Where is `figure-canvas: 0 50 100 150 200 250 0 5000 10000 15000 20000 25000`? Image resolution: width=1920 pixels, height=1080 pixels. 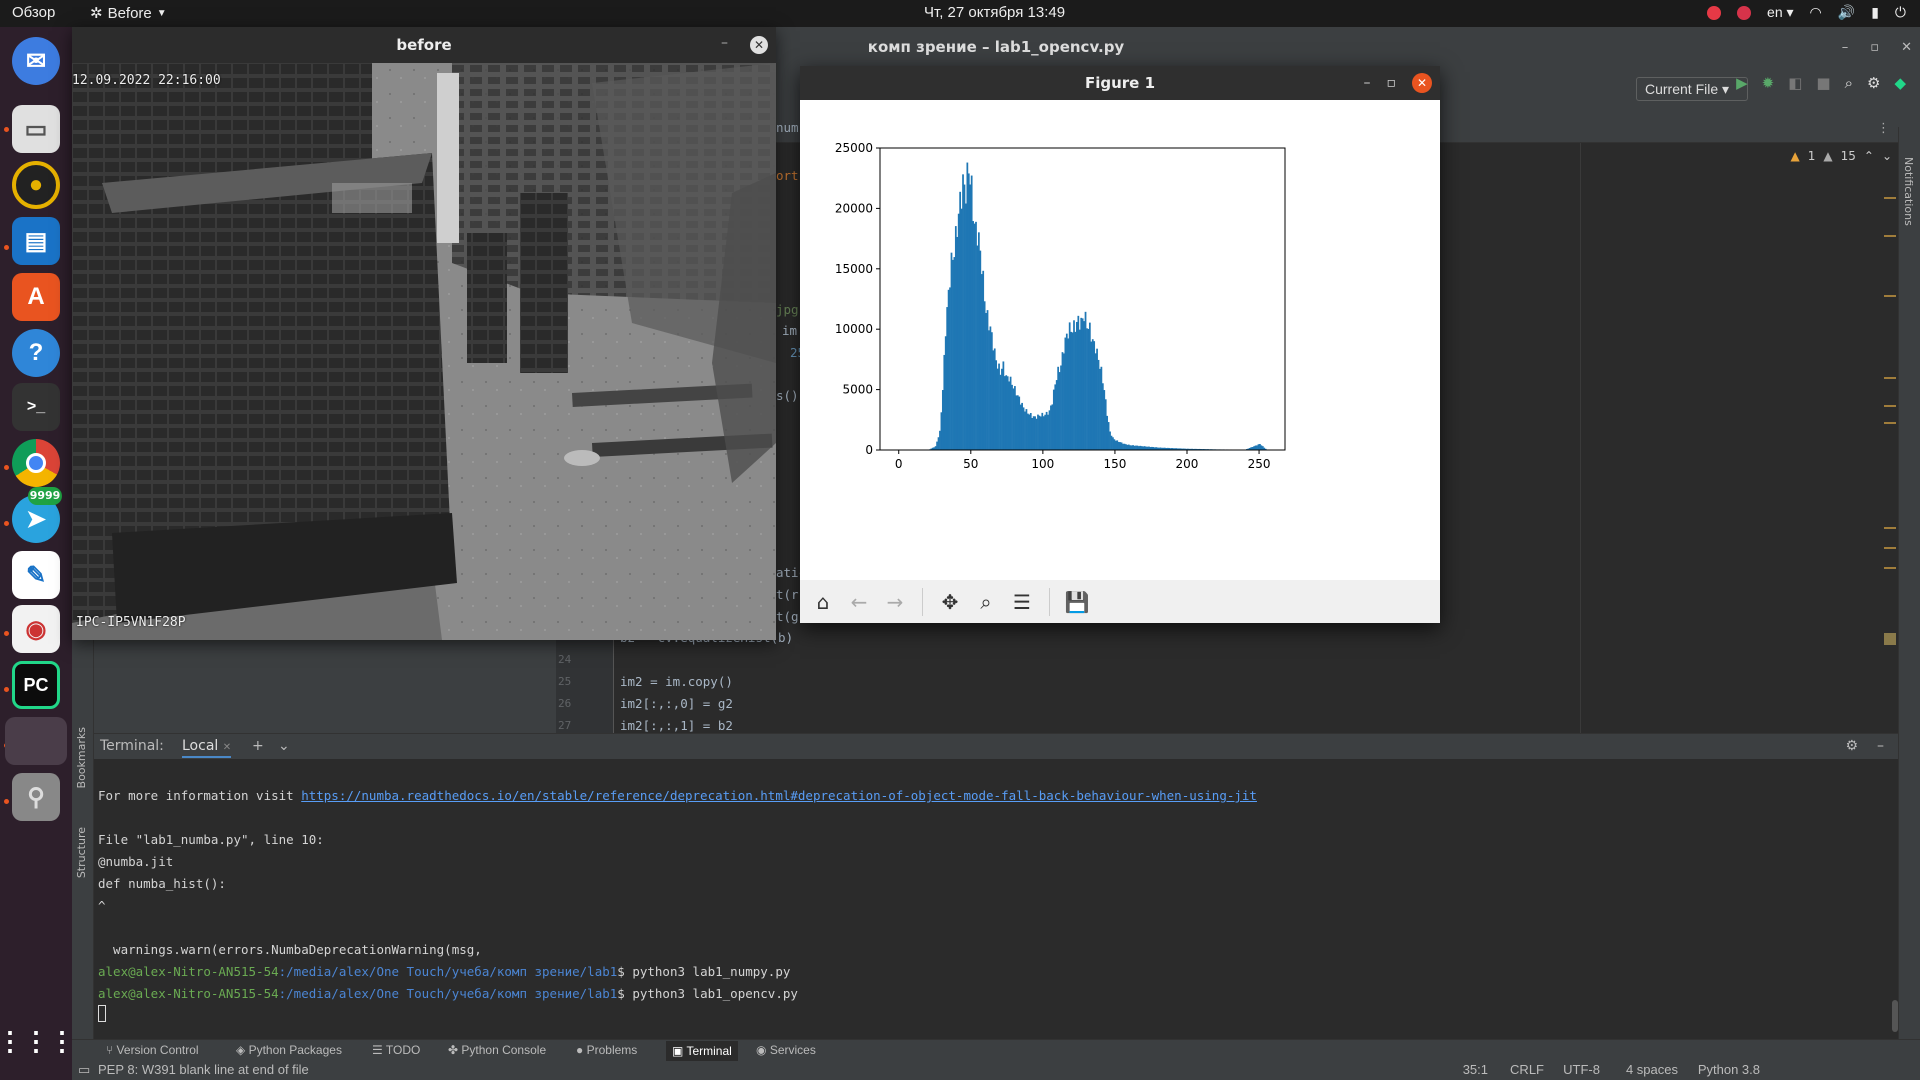
figure-canvas: 0 50 100 150 200 250 0 5000 10000 15000 20000 25000 is located at coordinates (1120, 340).